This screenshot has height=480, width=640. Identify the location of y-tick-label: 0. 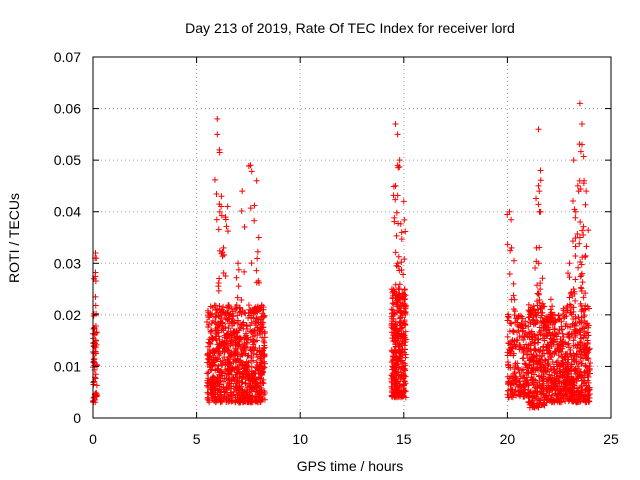
(77, 418).